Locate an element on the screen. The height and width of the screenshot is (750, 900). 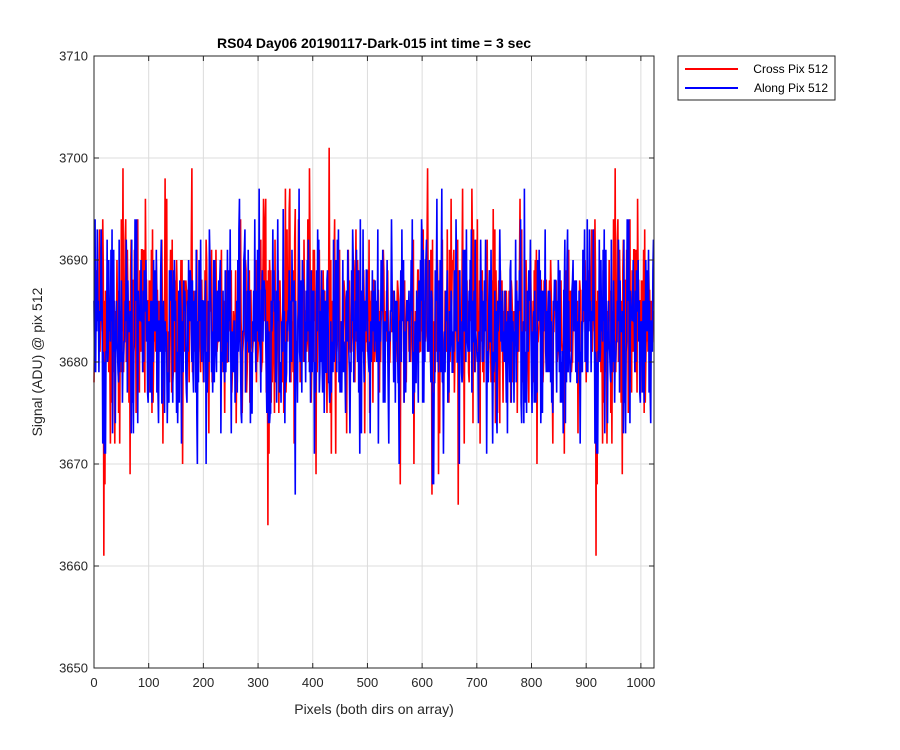
legend-box is located at coordinates (756, 78).